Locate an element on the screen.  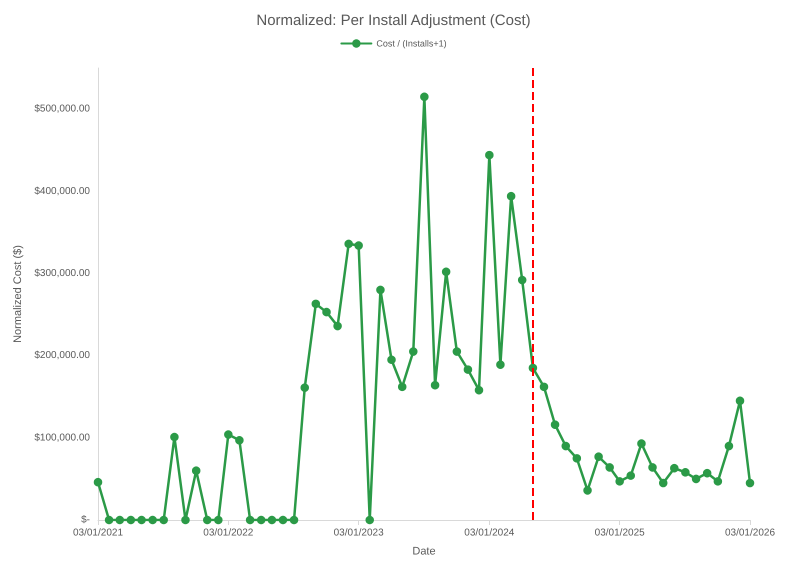
x-tick-label: 03/01/2025 is located at coordinates (620, 533).